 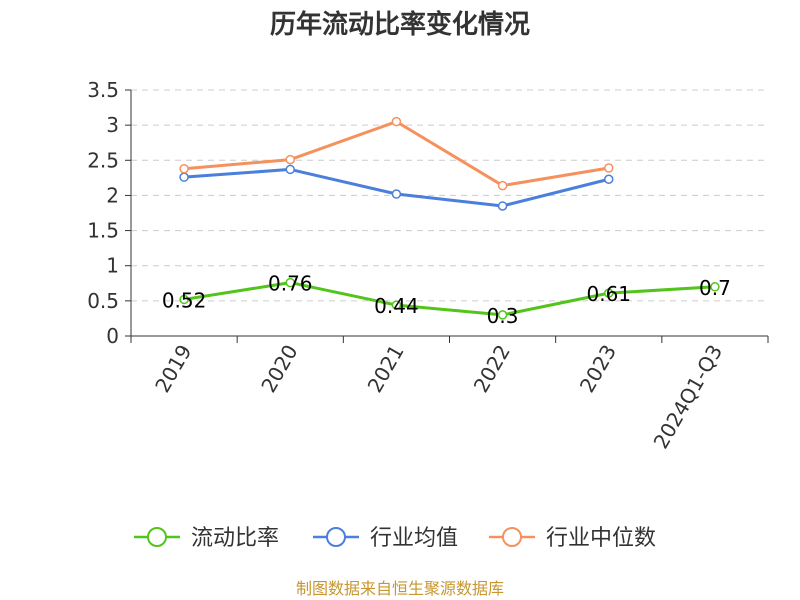 I want to click on chart-title: 历年流动比率变化情况, so click(x=400, y=24).